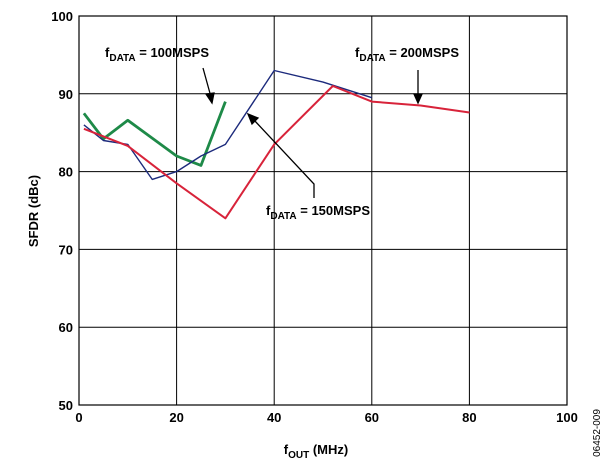 The width and height of the screenshot is (611, 466). What do you see at coordinates (209, 98) in the screenshot?
I see `arrow-100msps-head` at bounding box center [209, 98].